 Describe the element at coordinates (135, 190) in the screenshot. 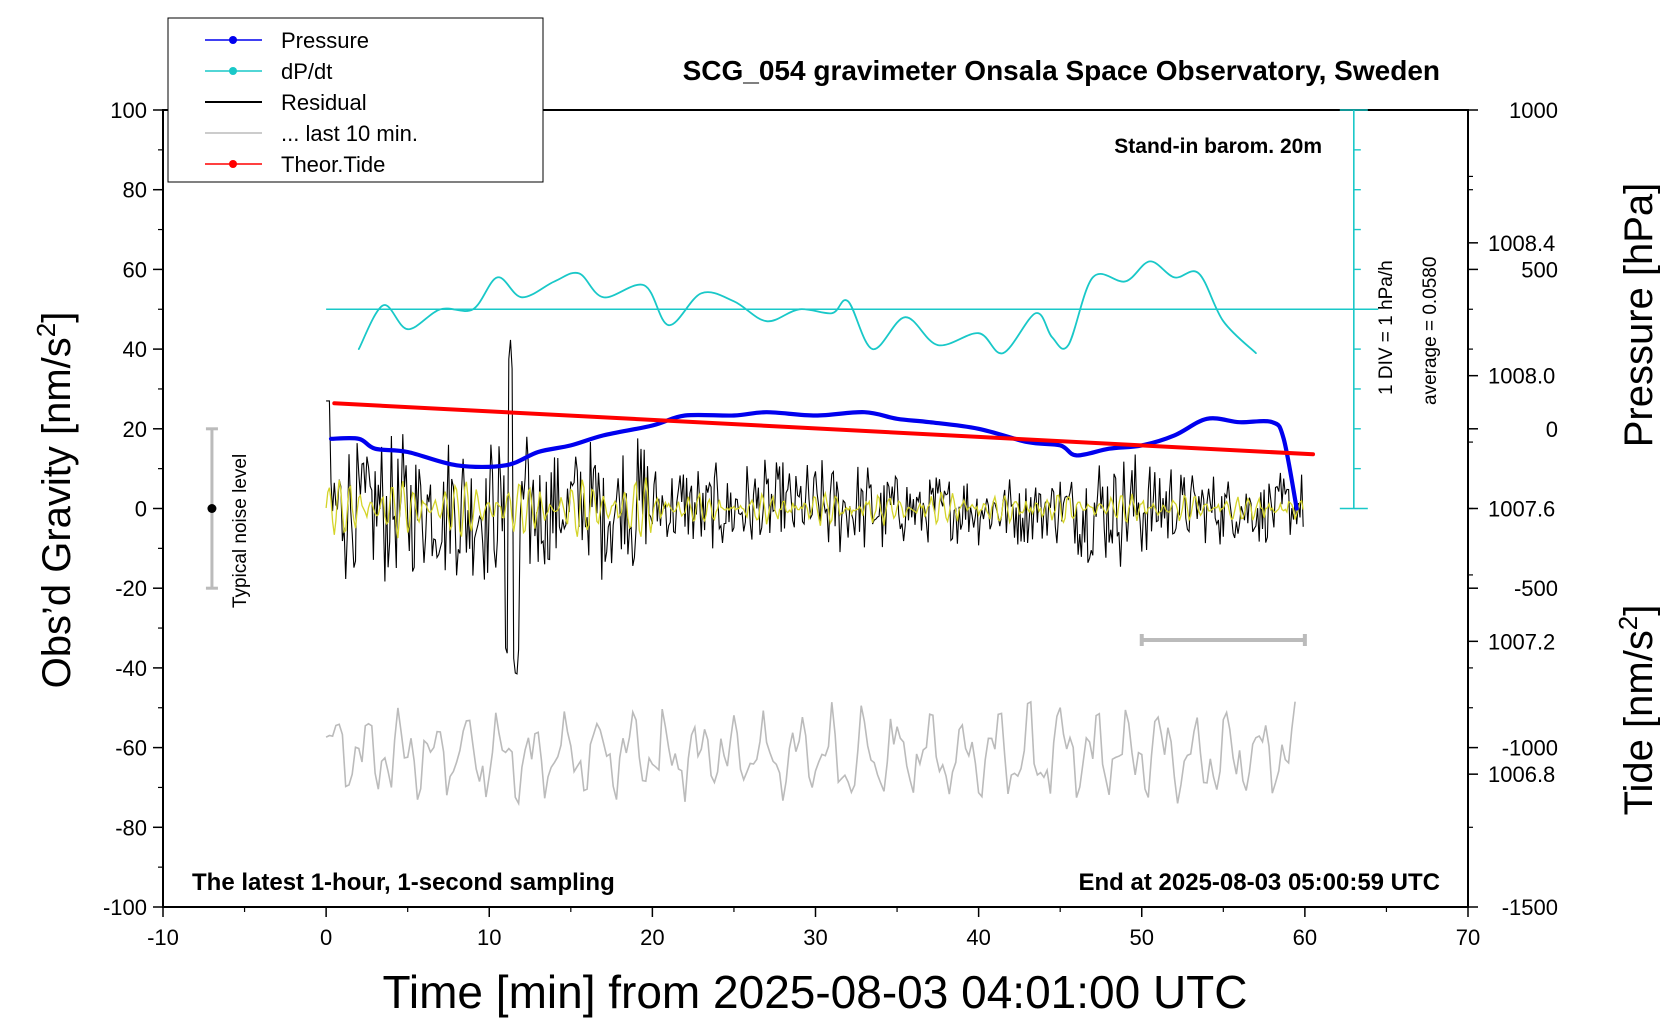

I see `gravity-tick-label: 80` at that location.